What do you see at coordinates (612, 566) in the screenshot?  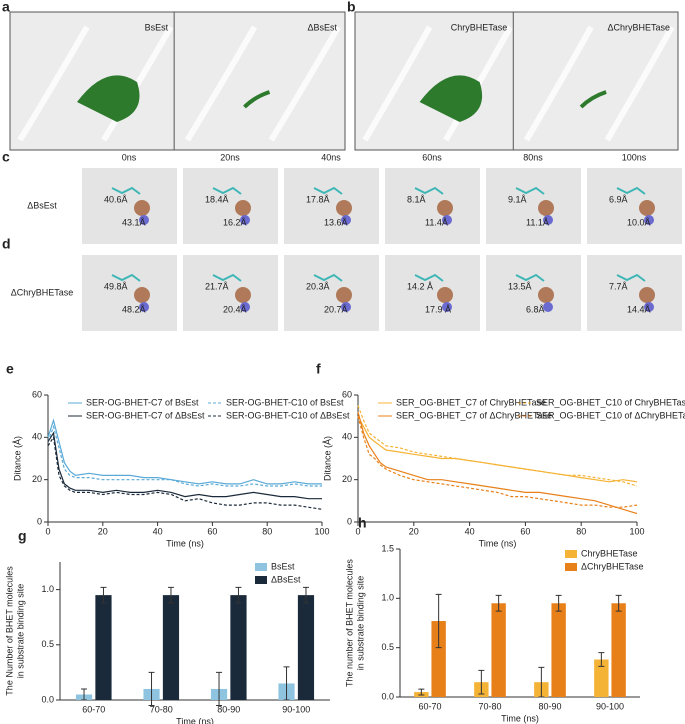 I see `legend-label: ΔChryBHETase` at bounding box center [612, 566].